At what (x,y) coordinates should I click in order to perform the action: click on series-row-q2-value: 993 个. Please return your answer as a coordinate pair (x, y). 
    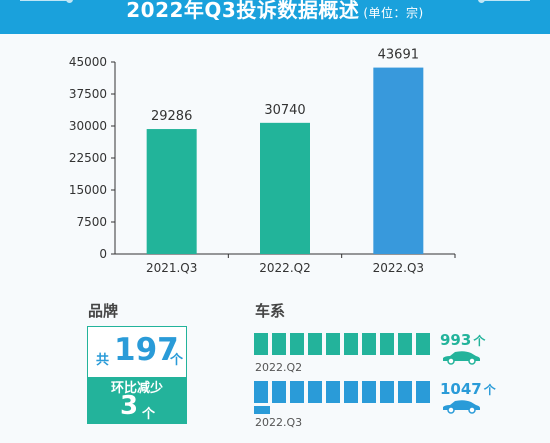
    Looking at the image, I should click on (462, 340).